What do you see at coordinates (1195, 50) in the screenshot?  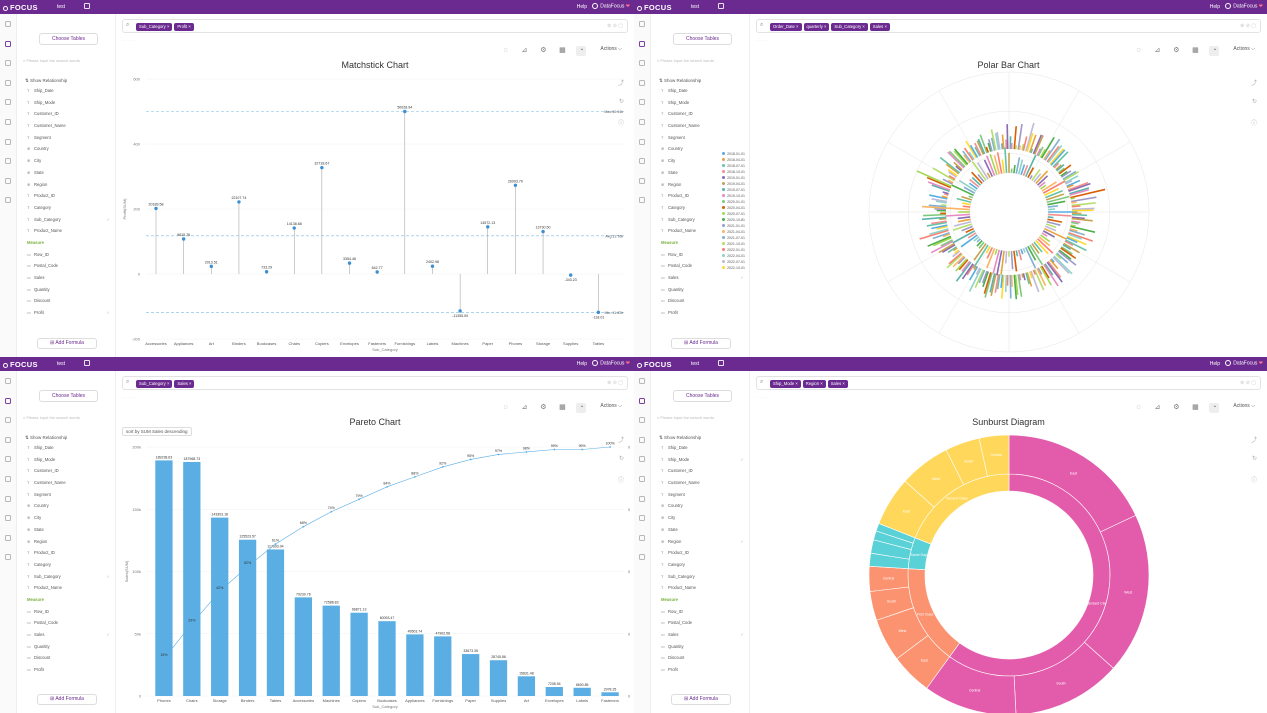 I see `table-view-icon: ▦` at bounding box center [1195, 50].